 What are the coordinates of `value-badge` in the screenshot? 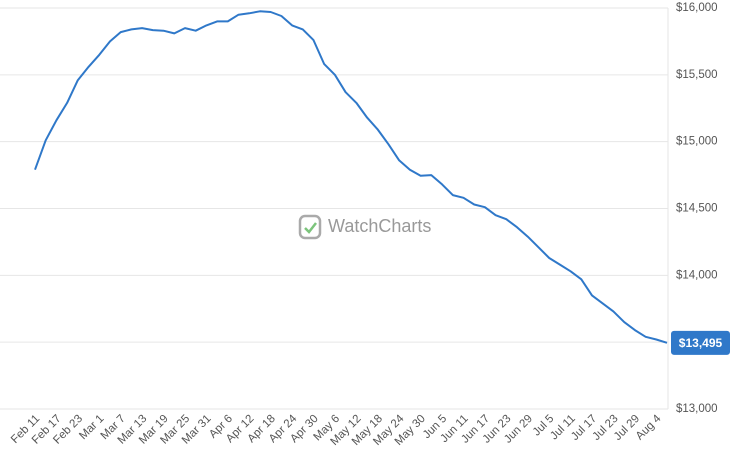 It's located at (700, 342).